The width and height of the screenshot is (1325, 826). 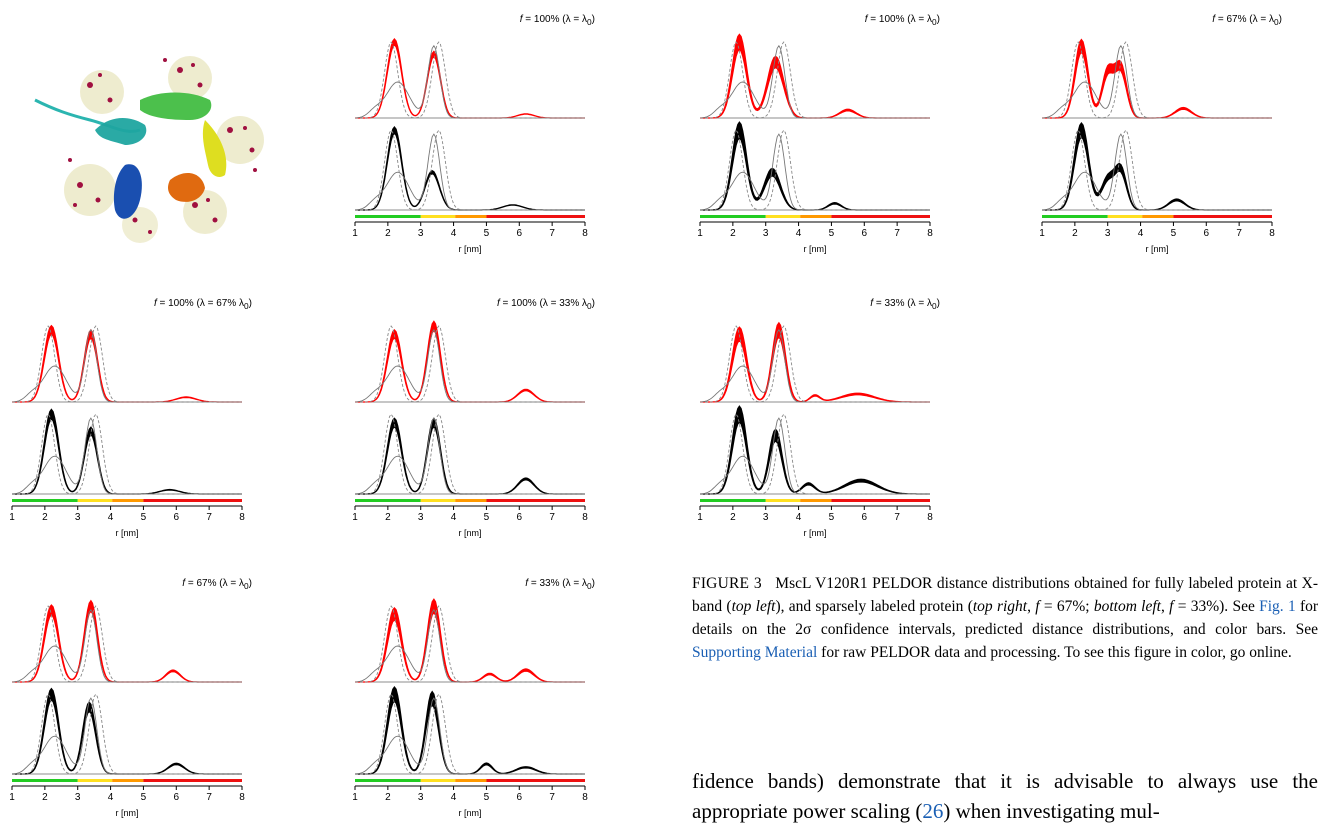 I want to click on panel-title: f = 100% (λ = 33% λ0), so click(x=545, y=304).